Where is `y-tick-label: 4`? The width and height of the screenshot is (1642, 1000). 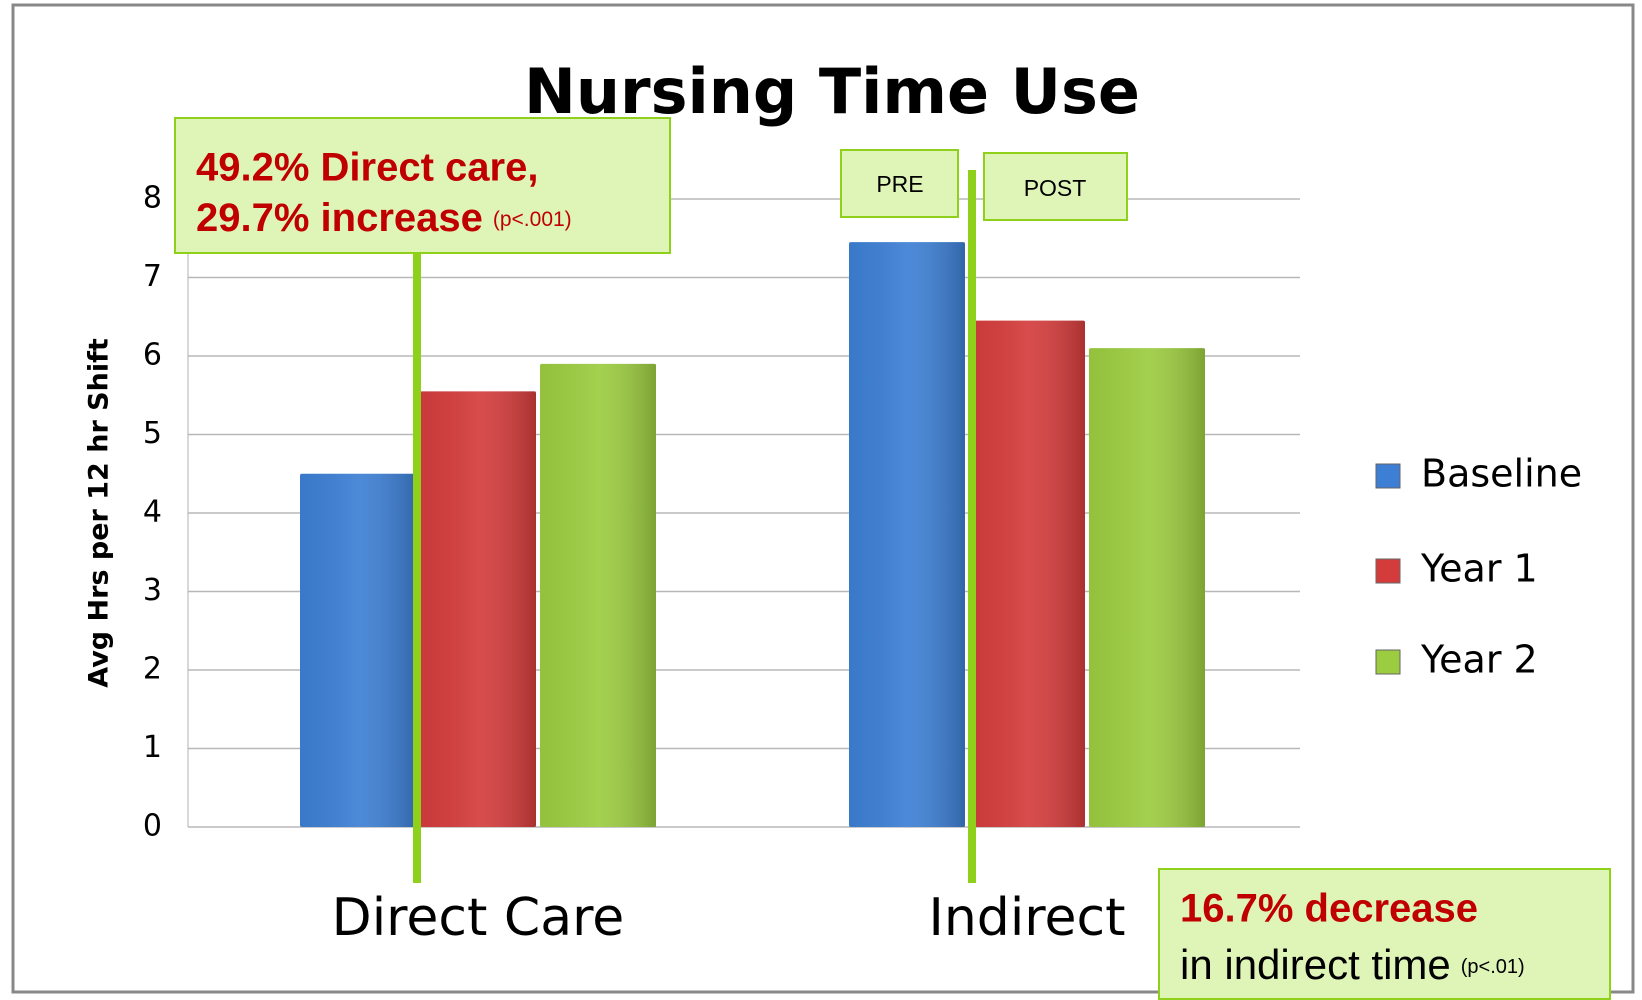
y-tick-label: 4 is located at coordinates (152, 512).